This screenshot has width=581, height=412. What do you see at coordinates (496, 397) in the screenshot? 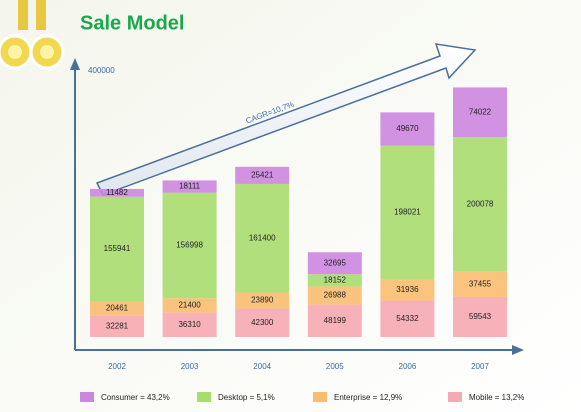
I see `legend-label: Mobile = 13,2%` at bounding box center [496, 397].